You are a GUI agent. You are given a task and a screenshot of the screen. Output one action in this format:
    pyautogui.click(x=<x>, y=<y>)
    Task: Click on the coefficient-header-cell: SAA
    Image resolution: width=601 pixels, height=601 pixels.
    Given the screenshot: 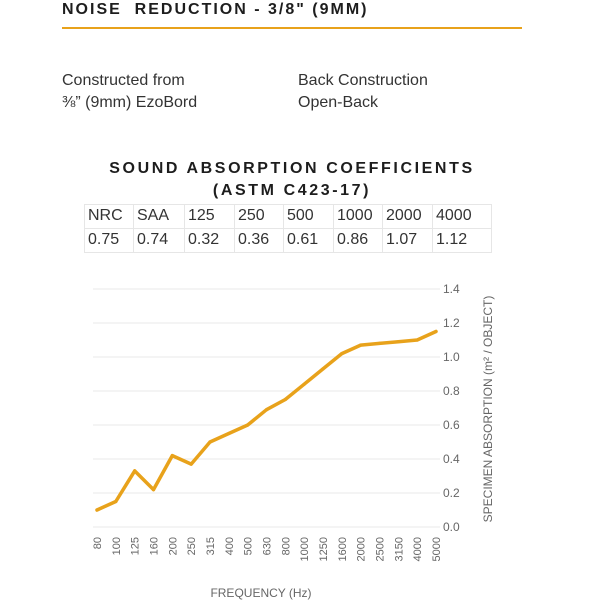 What is the action you would take?
    pyautogui.click(x=159, y=216)
    